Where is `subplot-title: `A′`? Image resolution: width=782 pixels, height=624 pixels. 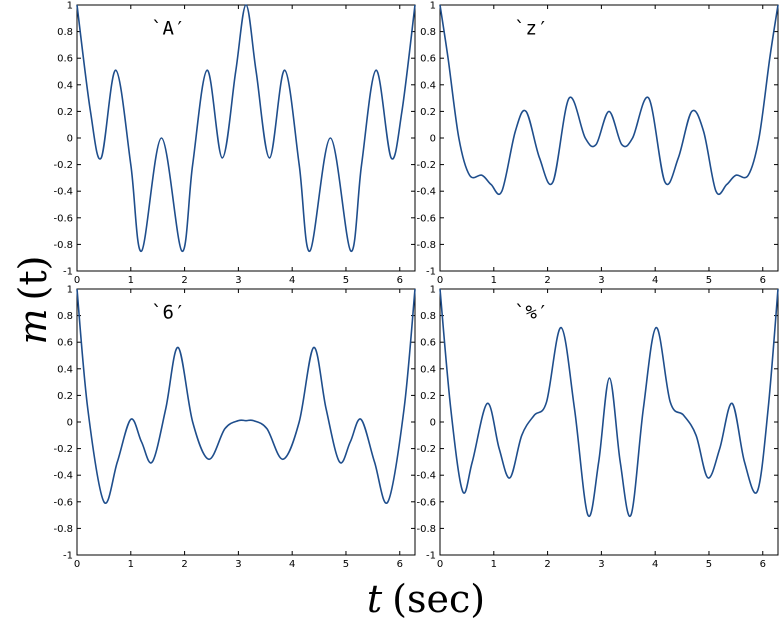
subplot-title: `A′ is located at coordinates (168, 28).